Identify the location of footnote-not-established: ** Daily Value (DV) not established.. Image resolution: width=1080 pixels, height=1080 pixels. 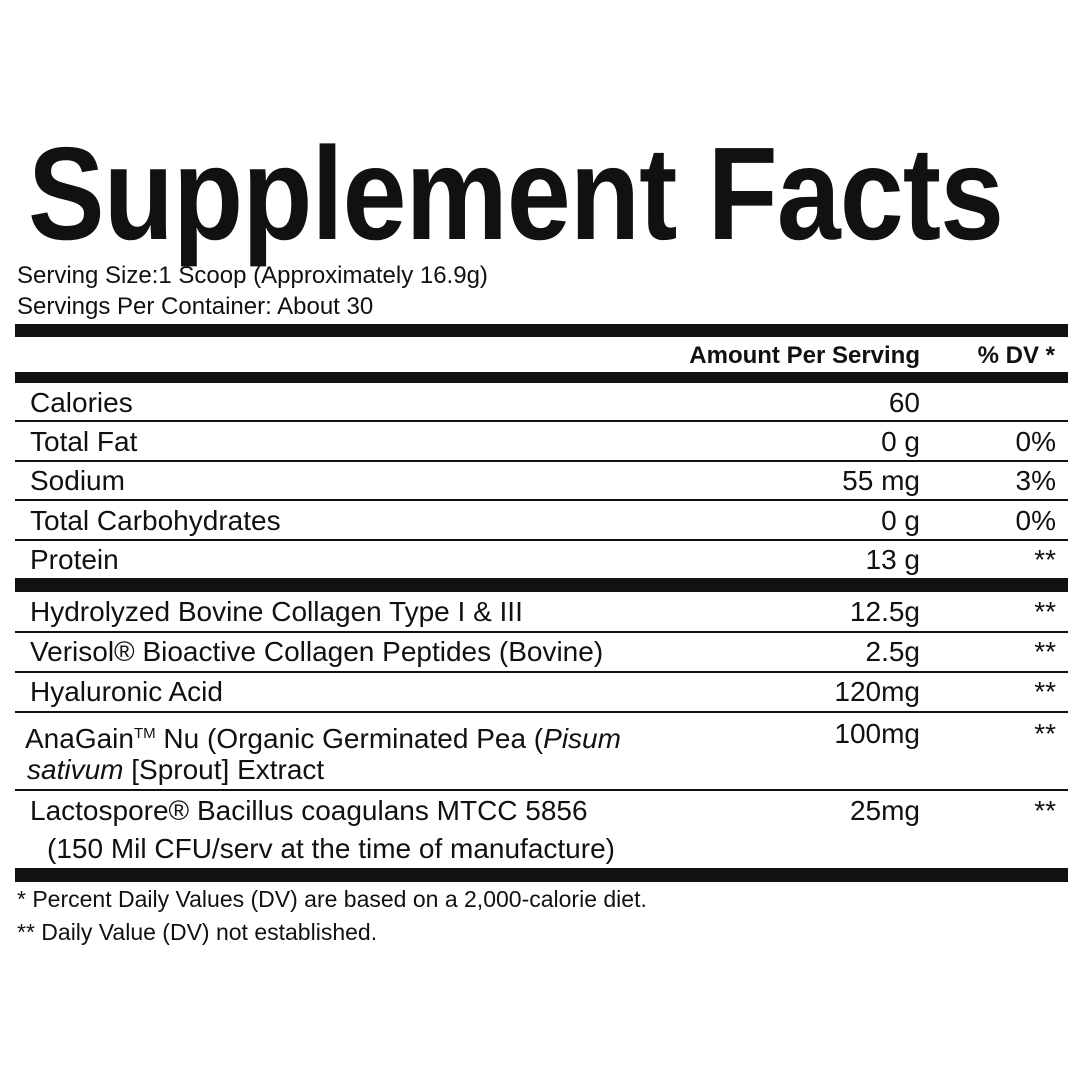
(197, 932).